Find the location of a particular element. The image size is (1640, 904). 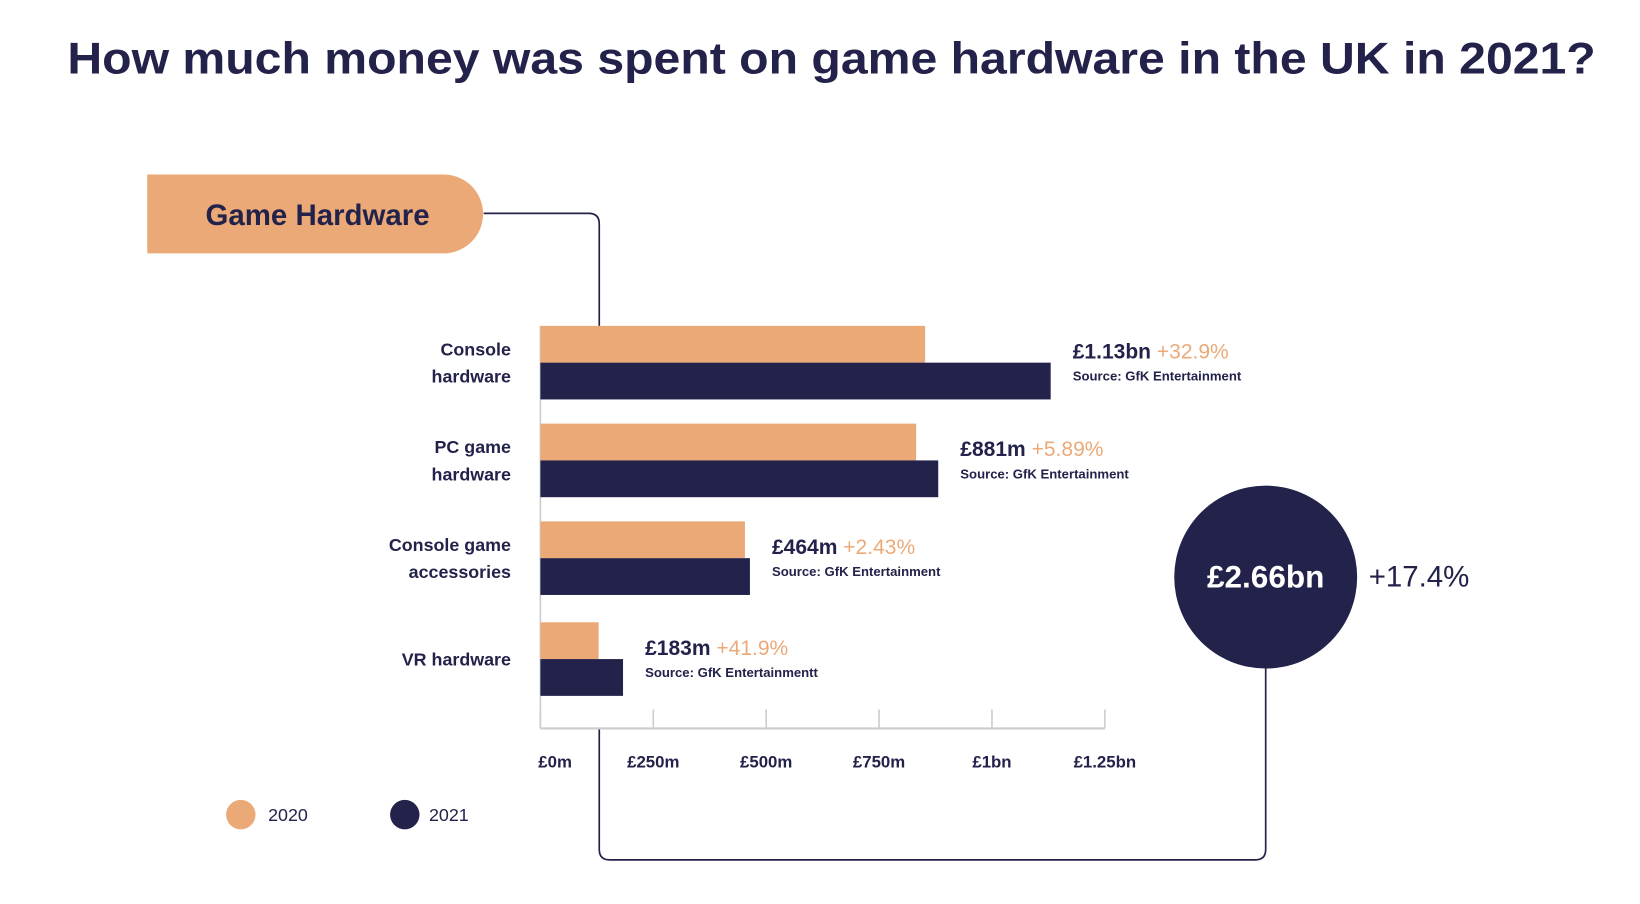

data-label: £881m +5.89% is located at coordinates (1031, 449).